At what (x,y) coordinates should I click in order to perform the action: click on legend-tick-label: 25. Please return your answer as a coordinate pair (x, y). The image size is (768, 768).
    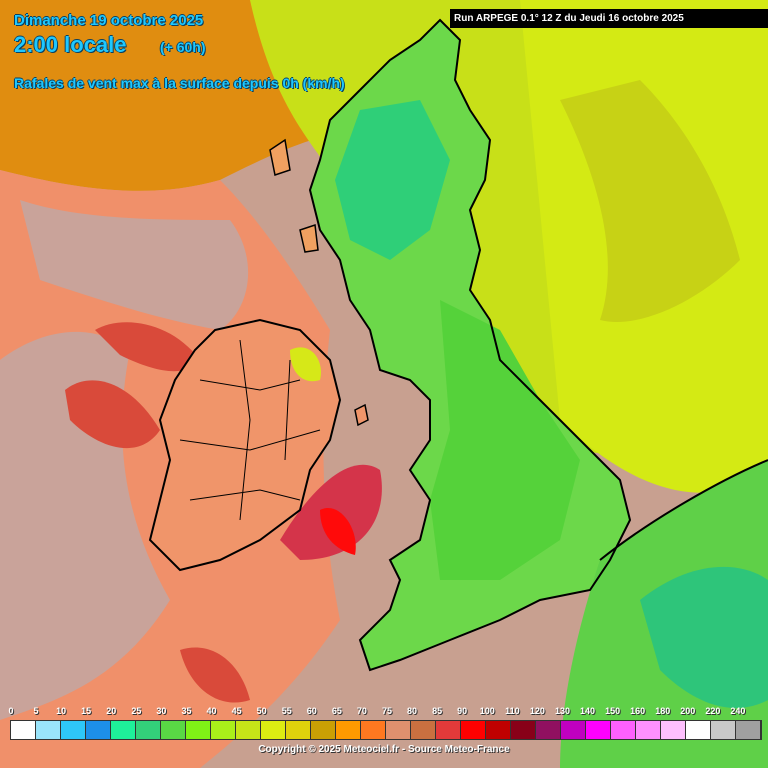
    Looking at the image, I should click on (136, 711).